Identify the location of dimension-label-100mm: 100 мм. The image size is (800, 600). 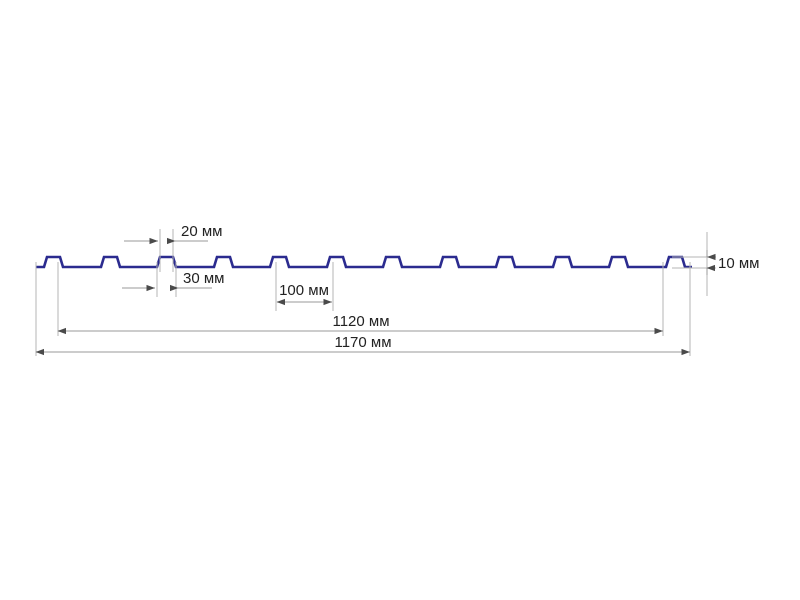
(304, 290).